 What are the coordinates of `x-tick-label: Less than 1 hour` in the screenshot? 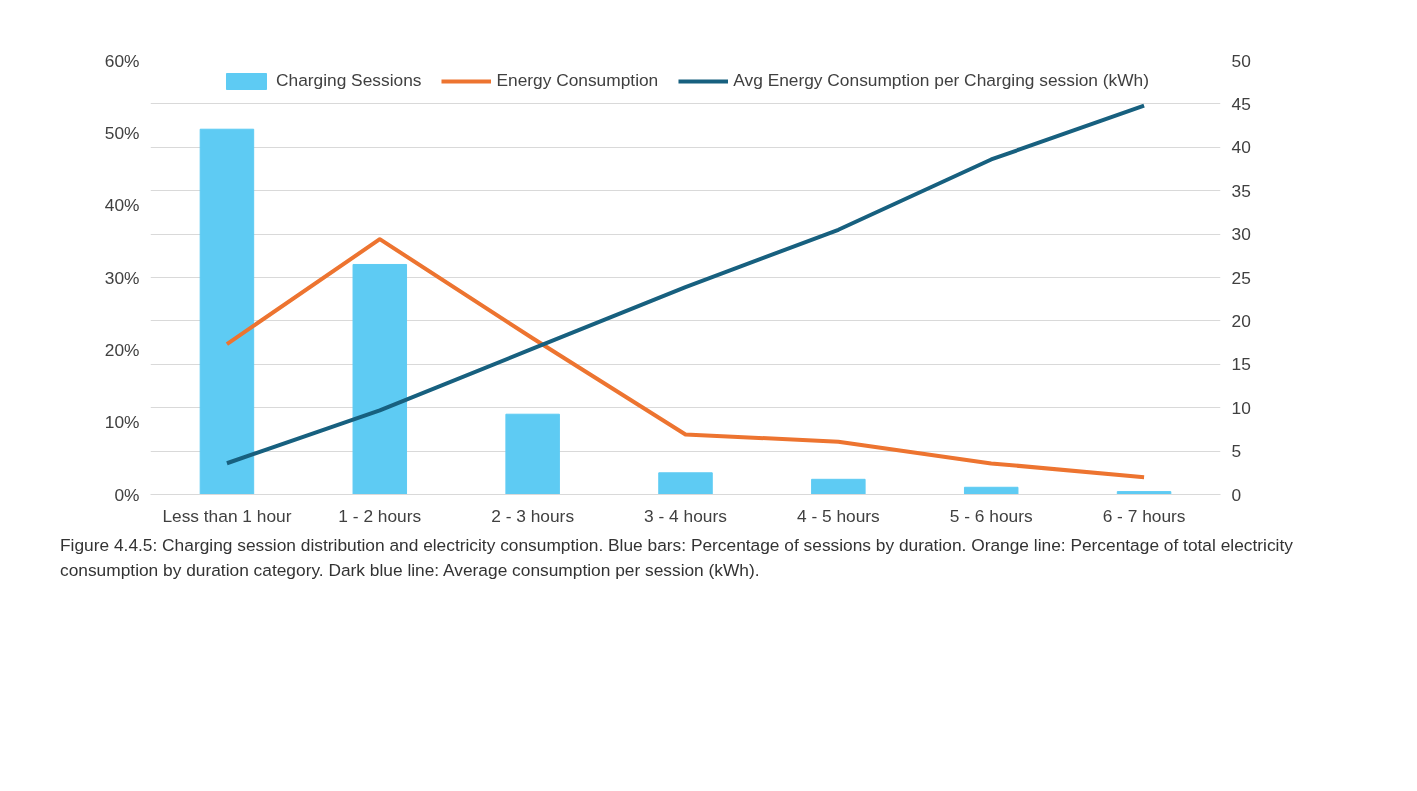 It's located at (227, 515).